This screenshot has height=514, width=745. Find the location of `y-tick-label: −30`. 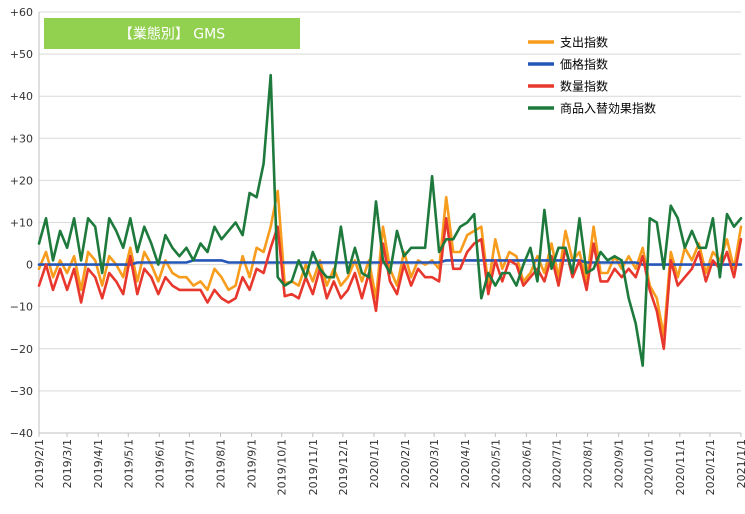

y-tick-label: −30 is located at coordinates (21, 391).